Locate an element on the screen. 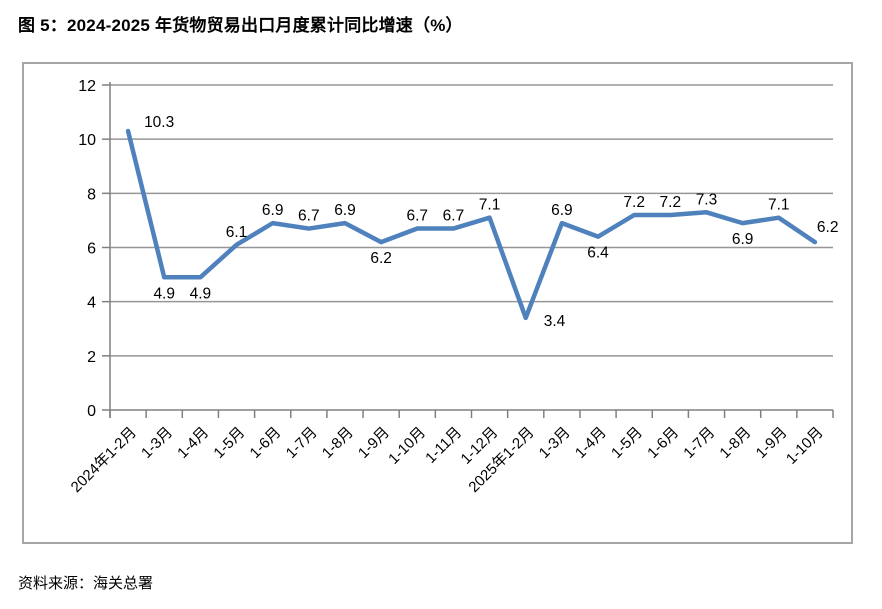 This screenshot has width=882, height=609. data-label: 3.4 is located at coordinates (555, 321).